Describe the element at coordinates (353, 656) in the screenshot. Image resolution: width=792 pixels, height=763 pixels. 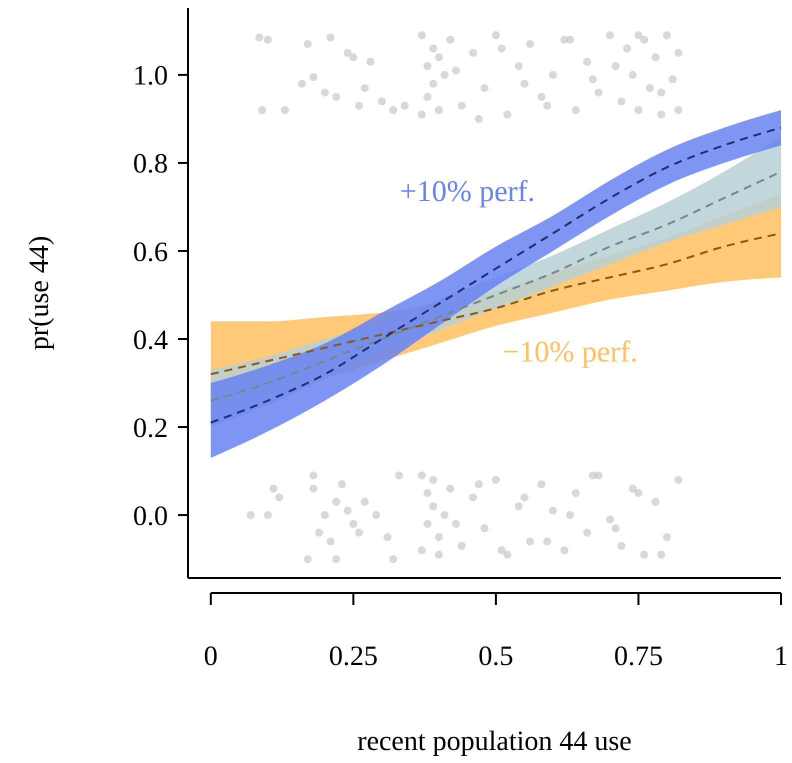
I see `x-tick-label: 0.25` at that location.